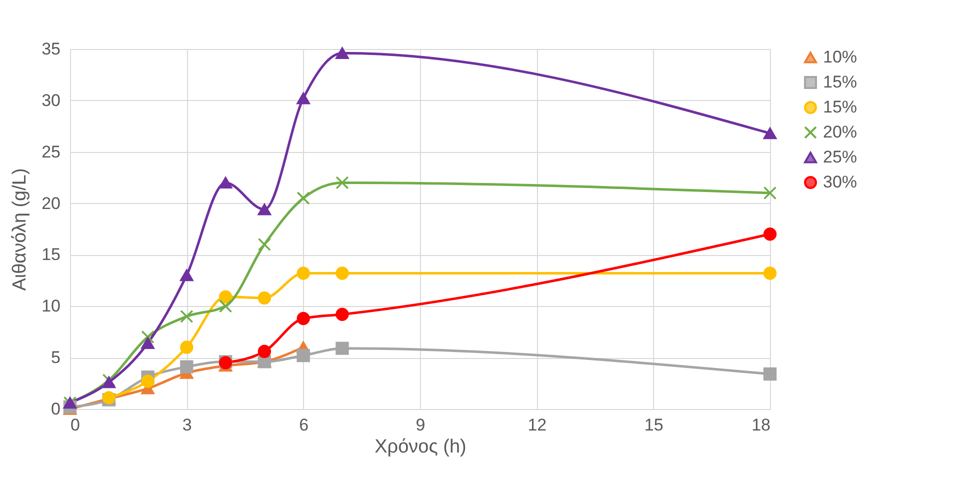 Image resolution: width=954 pixels, height=480 pixels. I want to click on x-tick-label: 9, so click(421, 425).